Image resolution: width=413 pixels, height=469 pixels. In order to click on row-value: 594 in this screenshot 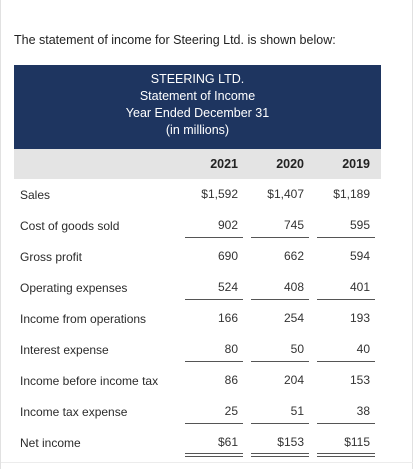, I will do `click(359, 256)`.